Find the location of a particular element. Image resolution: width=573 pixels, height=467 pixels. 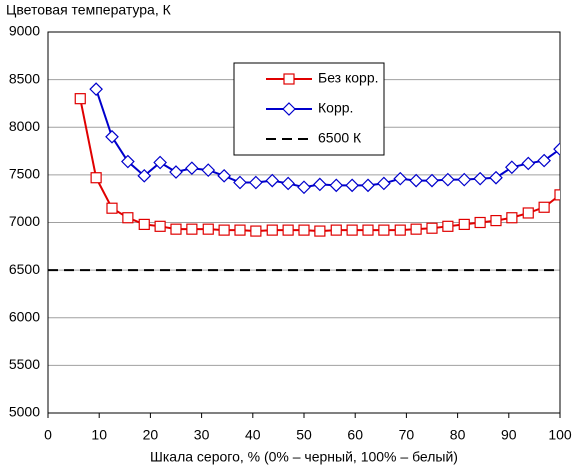

x-tick-label: 0 is located at coordinates (48, 435).